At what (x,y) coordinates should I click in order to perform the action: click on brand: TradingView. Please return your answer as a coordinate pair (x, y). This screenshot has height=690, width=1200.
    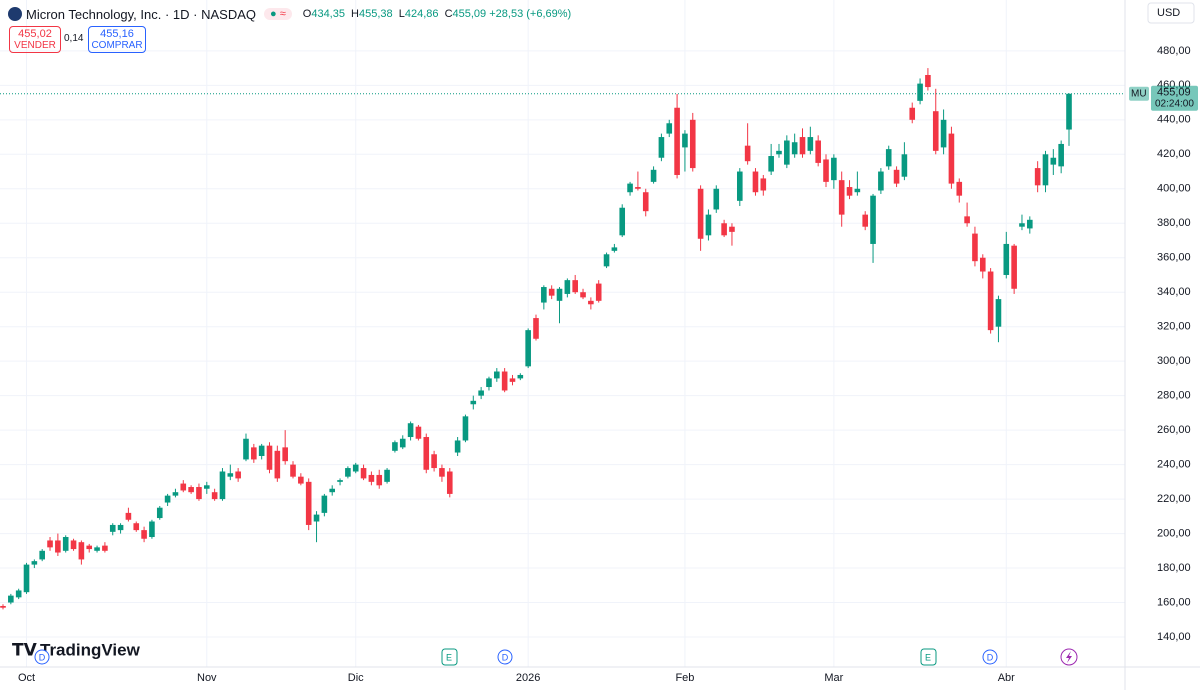
    Looking at the image, I should click on (90, 649).